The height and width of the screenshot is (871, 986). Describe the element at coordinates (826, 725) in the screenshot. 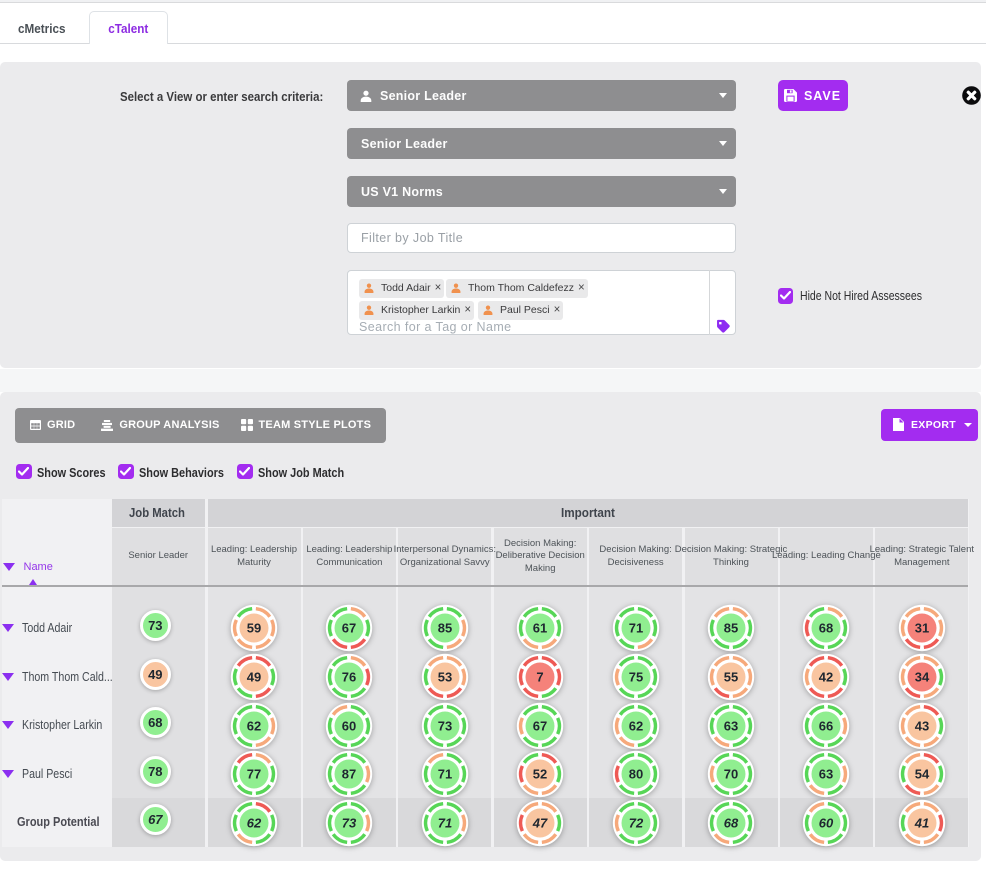

I see `svg-text: 66` at that location.